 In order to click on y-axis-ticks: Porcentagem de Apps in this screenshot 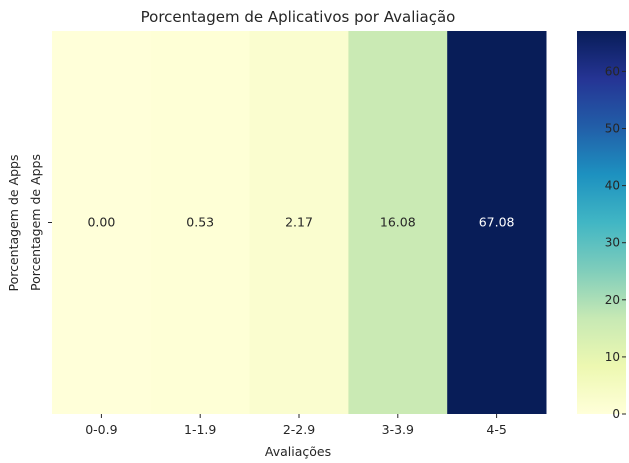, I will do `click(40, 222)`.